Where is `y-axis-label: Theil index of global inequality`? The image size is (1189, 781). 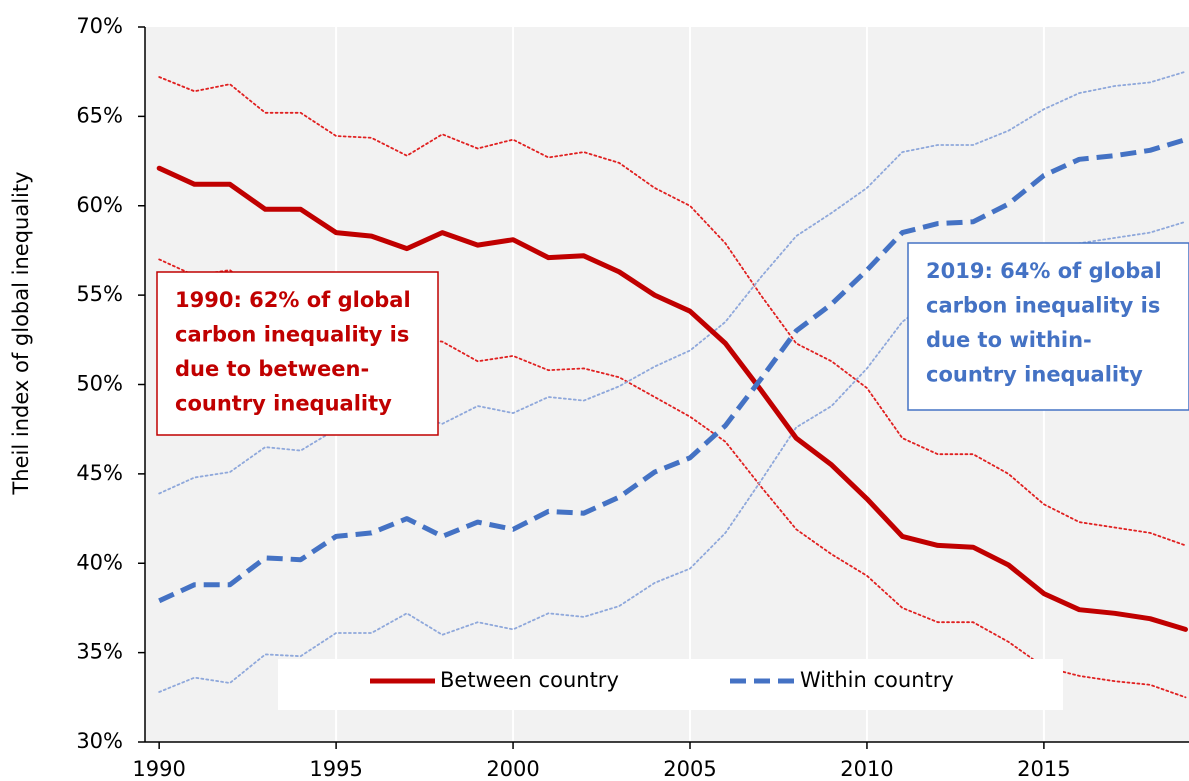 y-axis-label: Theil index of global inequality is located at coordinates (21, 333).